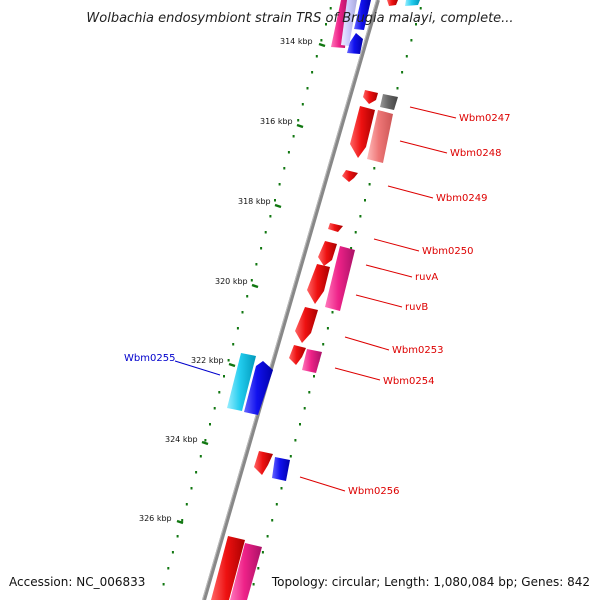  I want to click on gene-label-wbm0247: Wbm0247, so click(484, 118).